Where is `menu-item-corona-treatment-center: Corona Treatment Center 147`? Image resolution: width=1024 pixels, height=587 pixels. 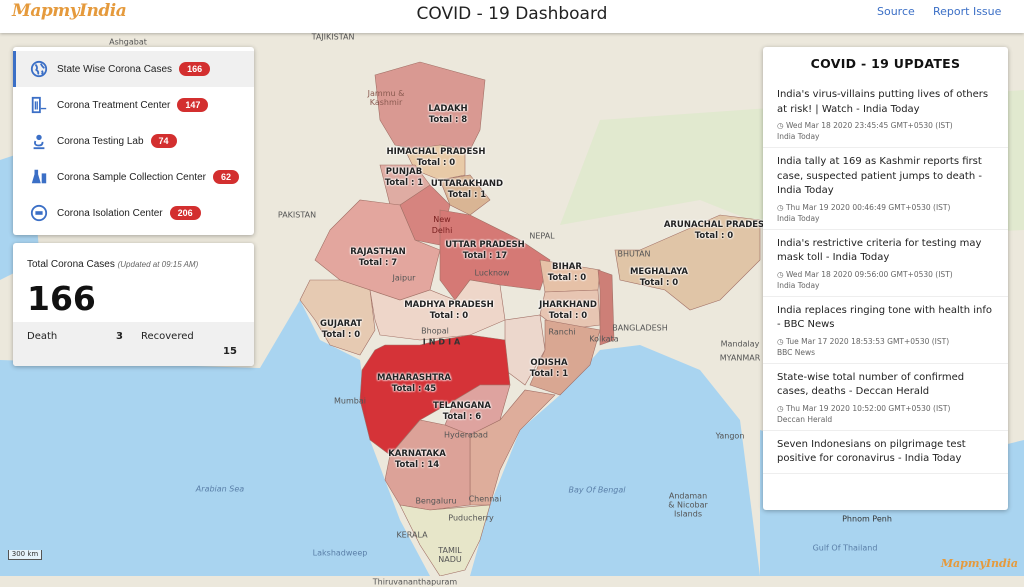 menu-item-corona-treatment-center: Corona Treatment Center 147 is located at coordinates (133, 105).